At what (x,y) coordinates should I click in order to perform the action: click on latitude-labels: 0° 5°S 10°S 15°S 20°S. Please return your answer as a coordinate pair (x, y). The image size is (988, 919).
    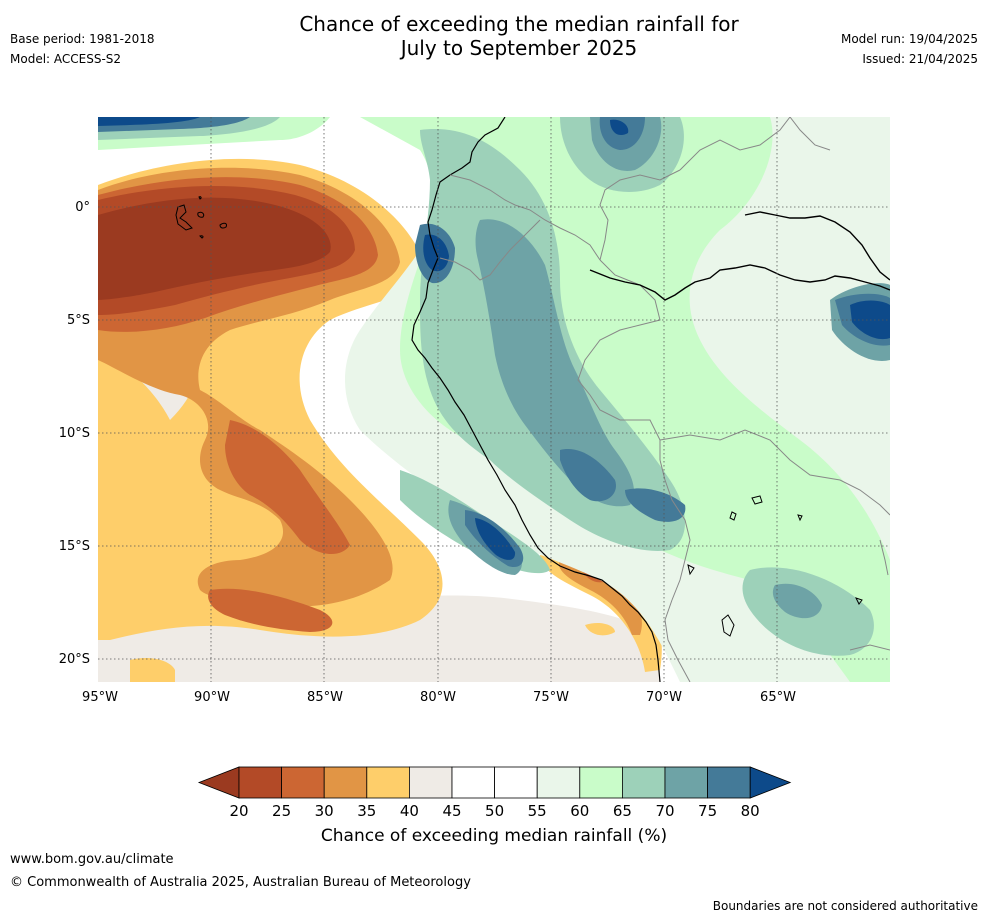
    Looking at the image, I should click on (74, 433).